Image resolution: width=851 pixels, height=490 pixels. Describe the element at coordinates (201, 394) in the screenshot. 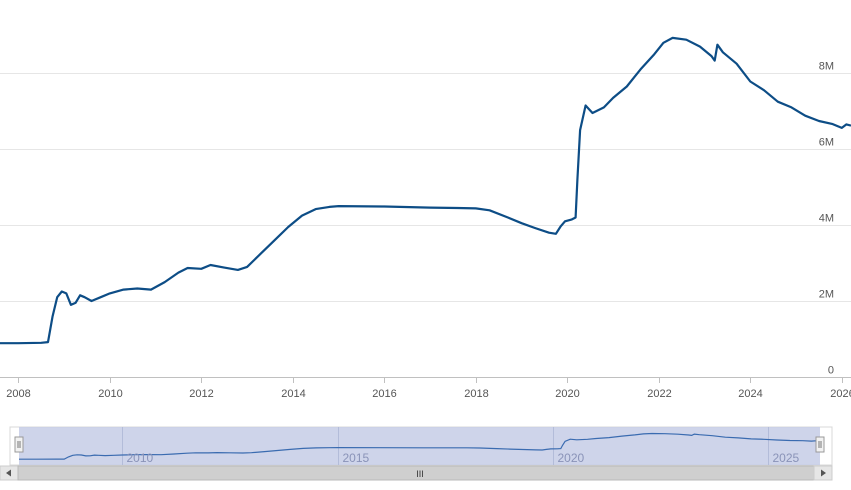

I see `x-tick-label: 2012` at that location.